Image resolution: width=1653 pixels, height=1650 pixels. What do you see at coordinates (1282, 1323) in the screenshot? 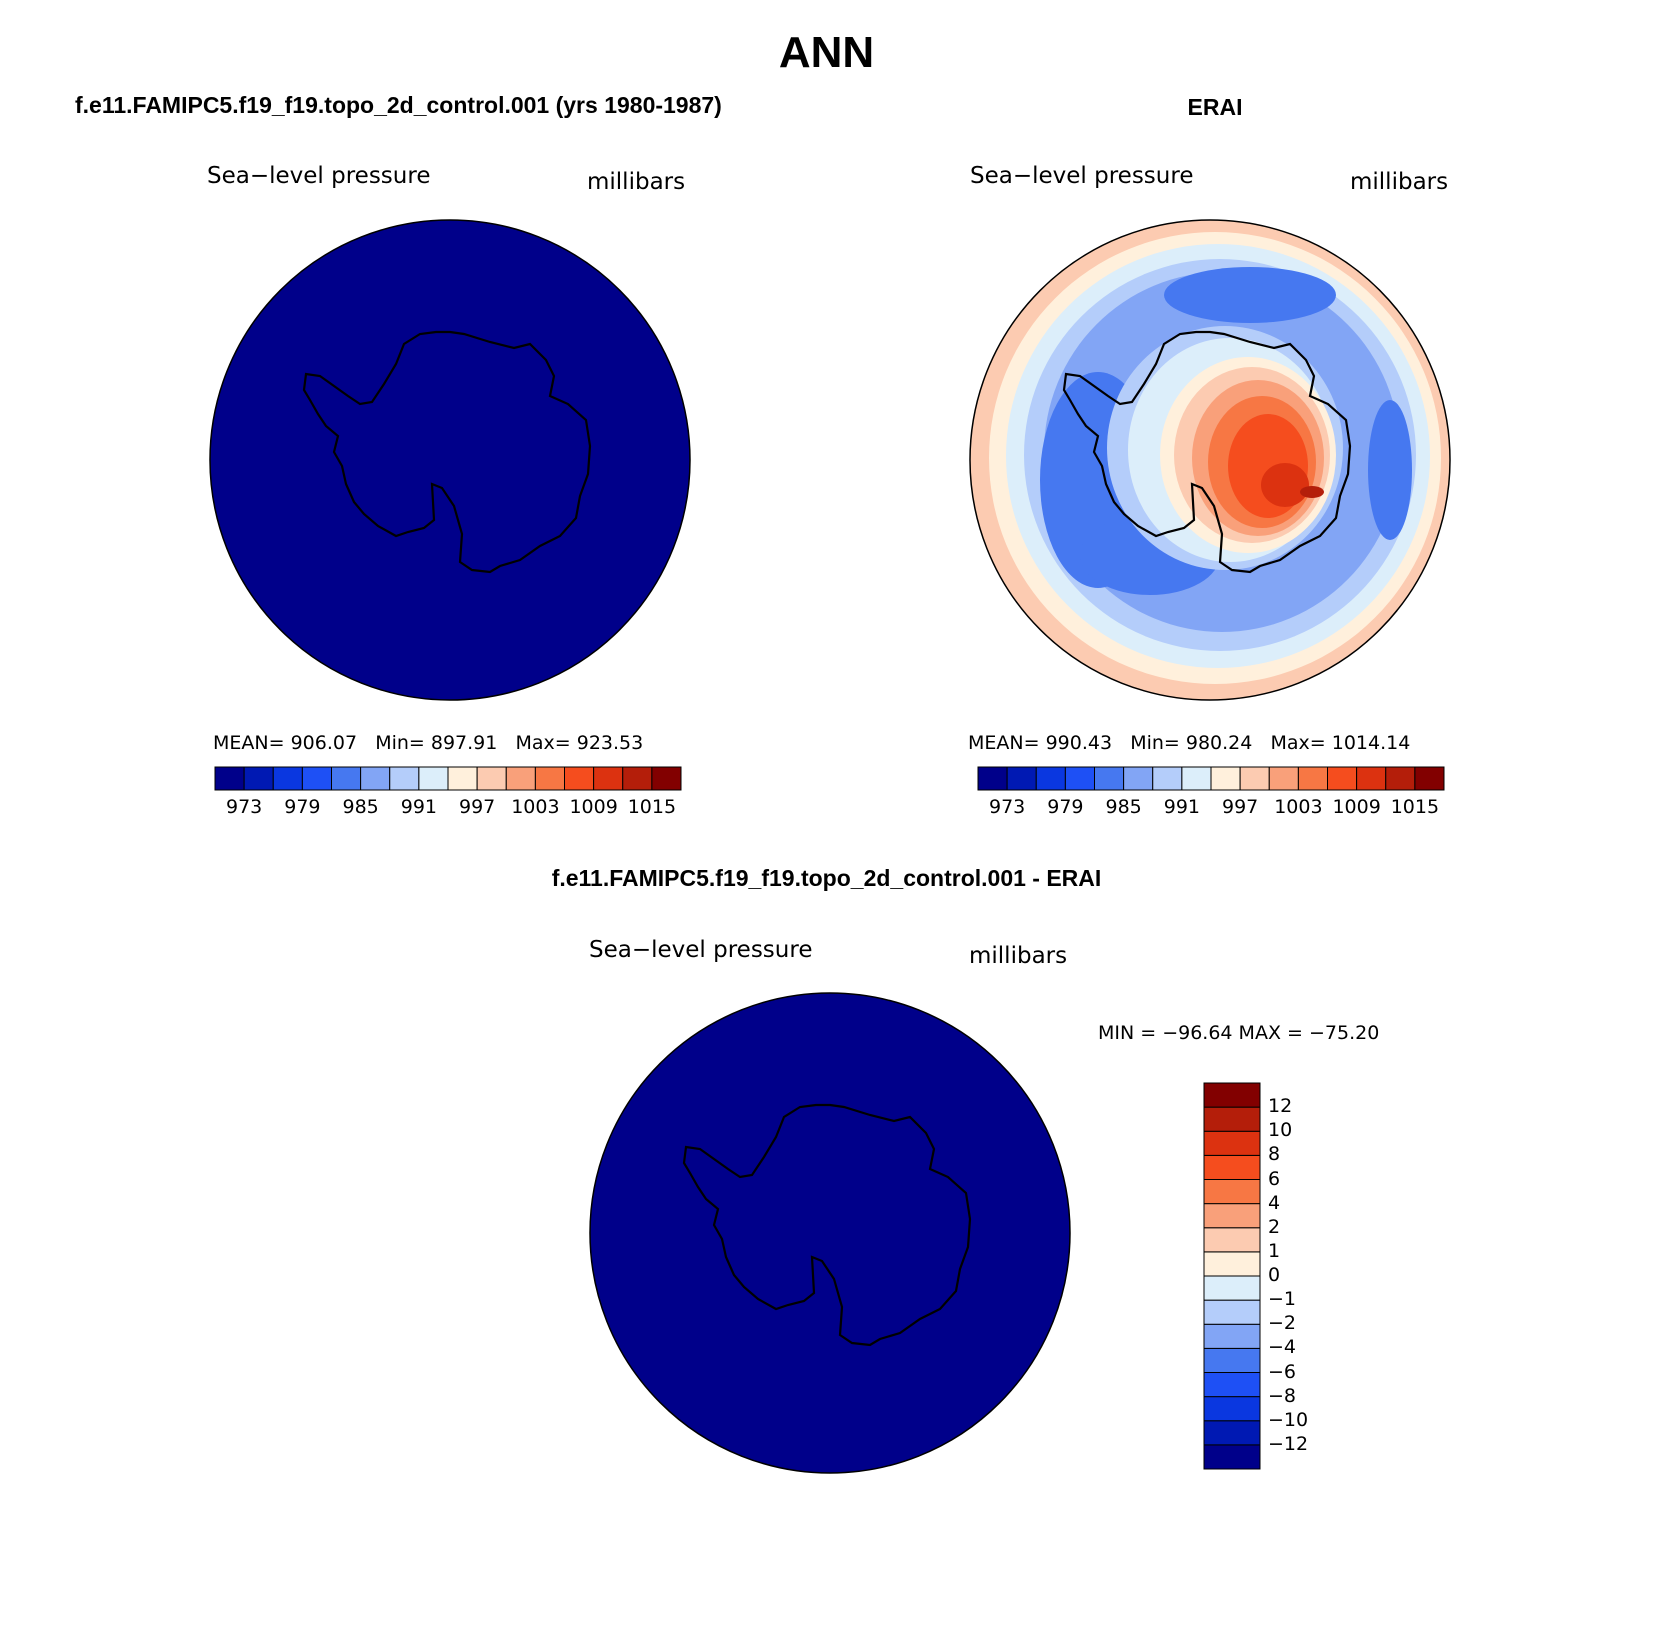
I see `diff-colorbar-tick-label: −2` at bounding box center [1282, 1323].